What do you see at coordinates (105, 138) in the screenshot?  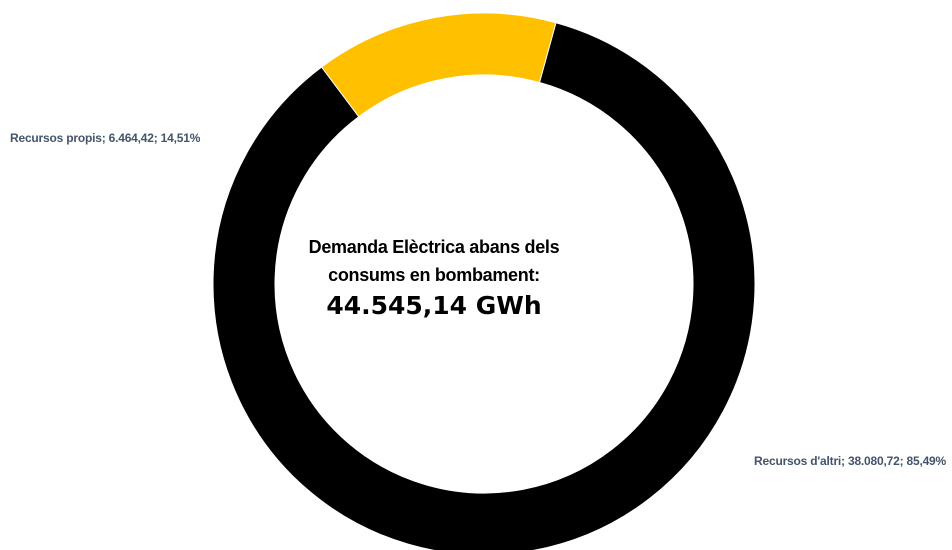 I see `data-label-recursos-propis: Recursos propis; 6.464,42; 14,51%` at bounding box center [105, 138].